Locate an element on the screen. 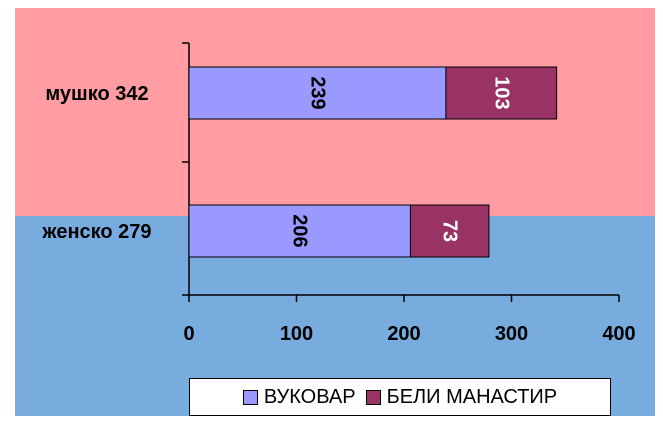 The height and width of the screenshot is (424, 663). category-label-1: женско 279 is located at coordinates (96, 232).